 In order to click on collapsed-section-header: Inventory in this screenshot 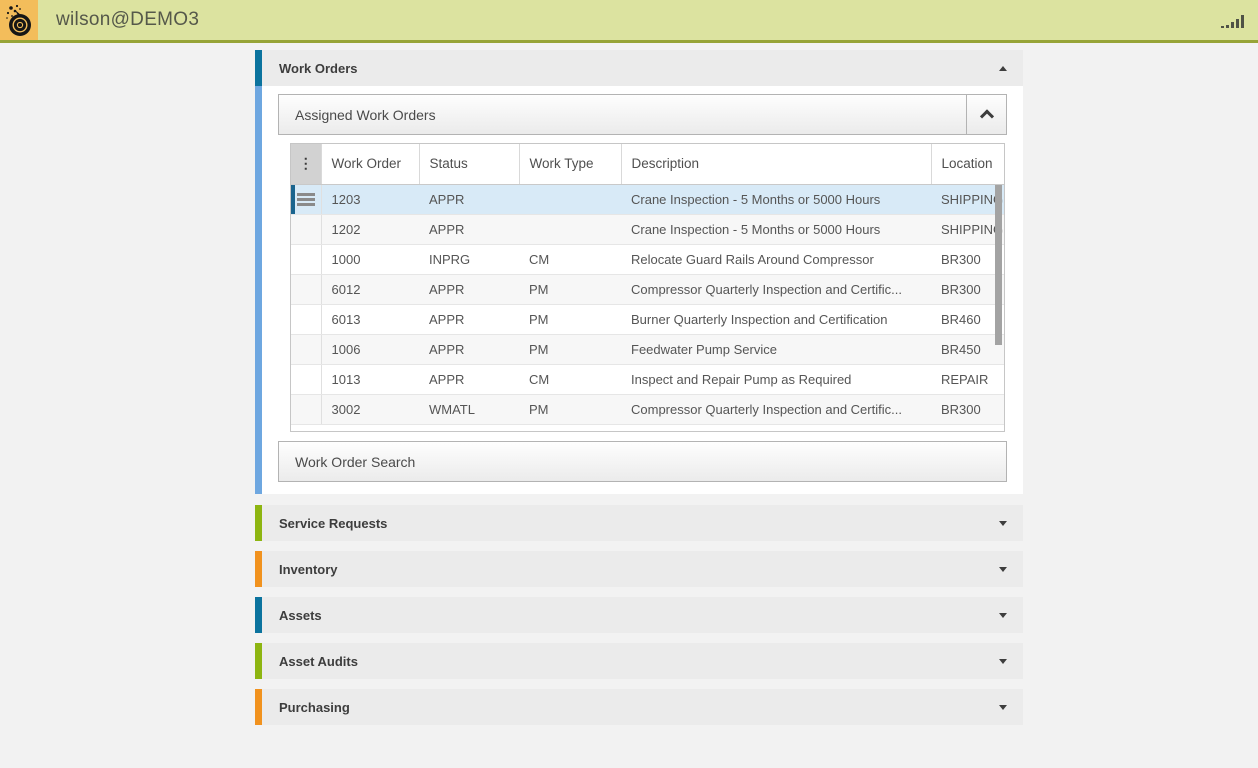, I will do `click(639, 569)`.